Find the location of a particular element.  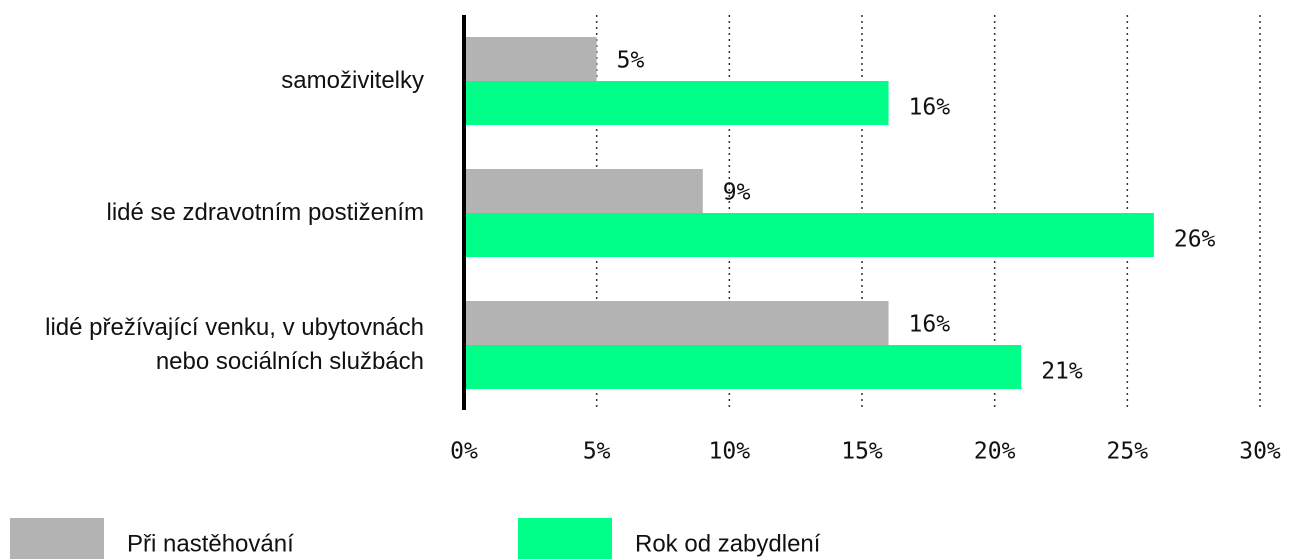

legend-label: Při nastěhování is located at coordinates (210, 543).